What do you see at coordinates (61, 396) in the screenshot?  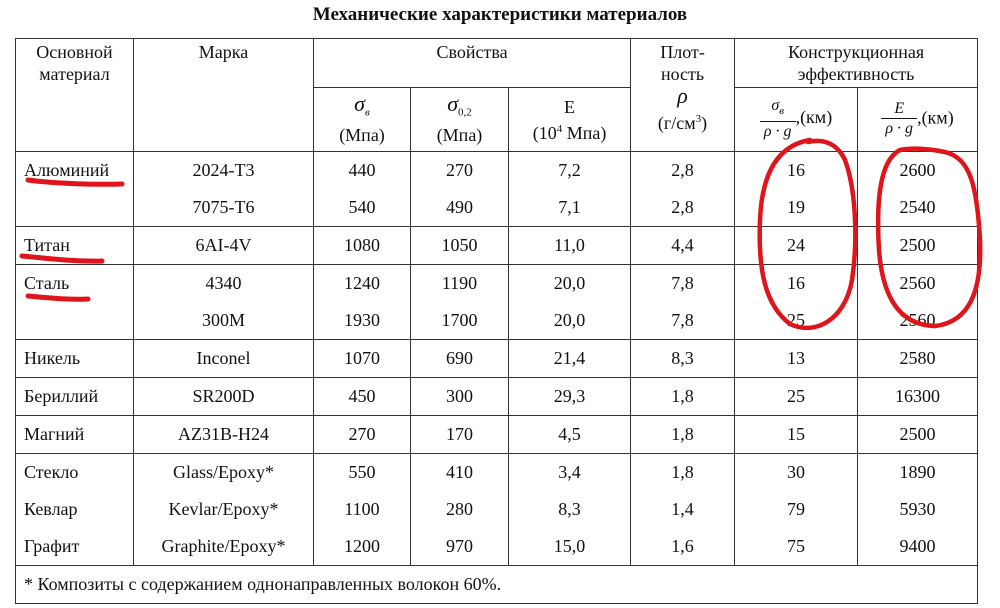 I see `cell-value: Бериллий` at bounding box center [61, 396].